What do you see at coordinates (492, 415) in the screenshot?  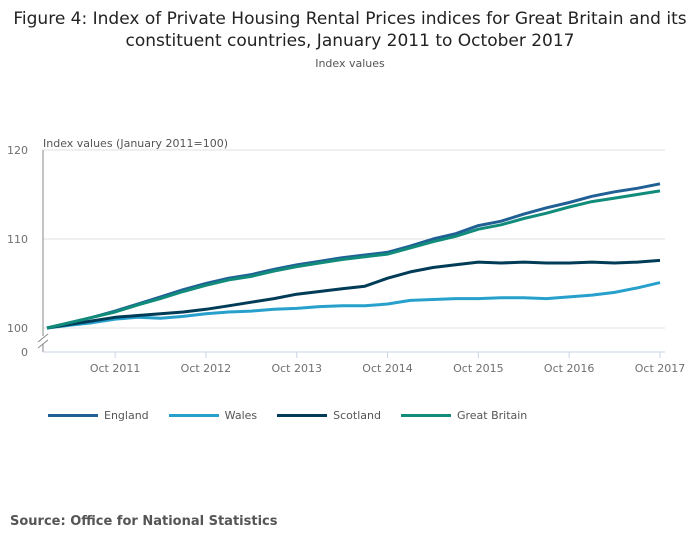 I see `legend-label: Great Britain` at bounding box center [492, 415].